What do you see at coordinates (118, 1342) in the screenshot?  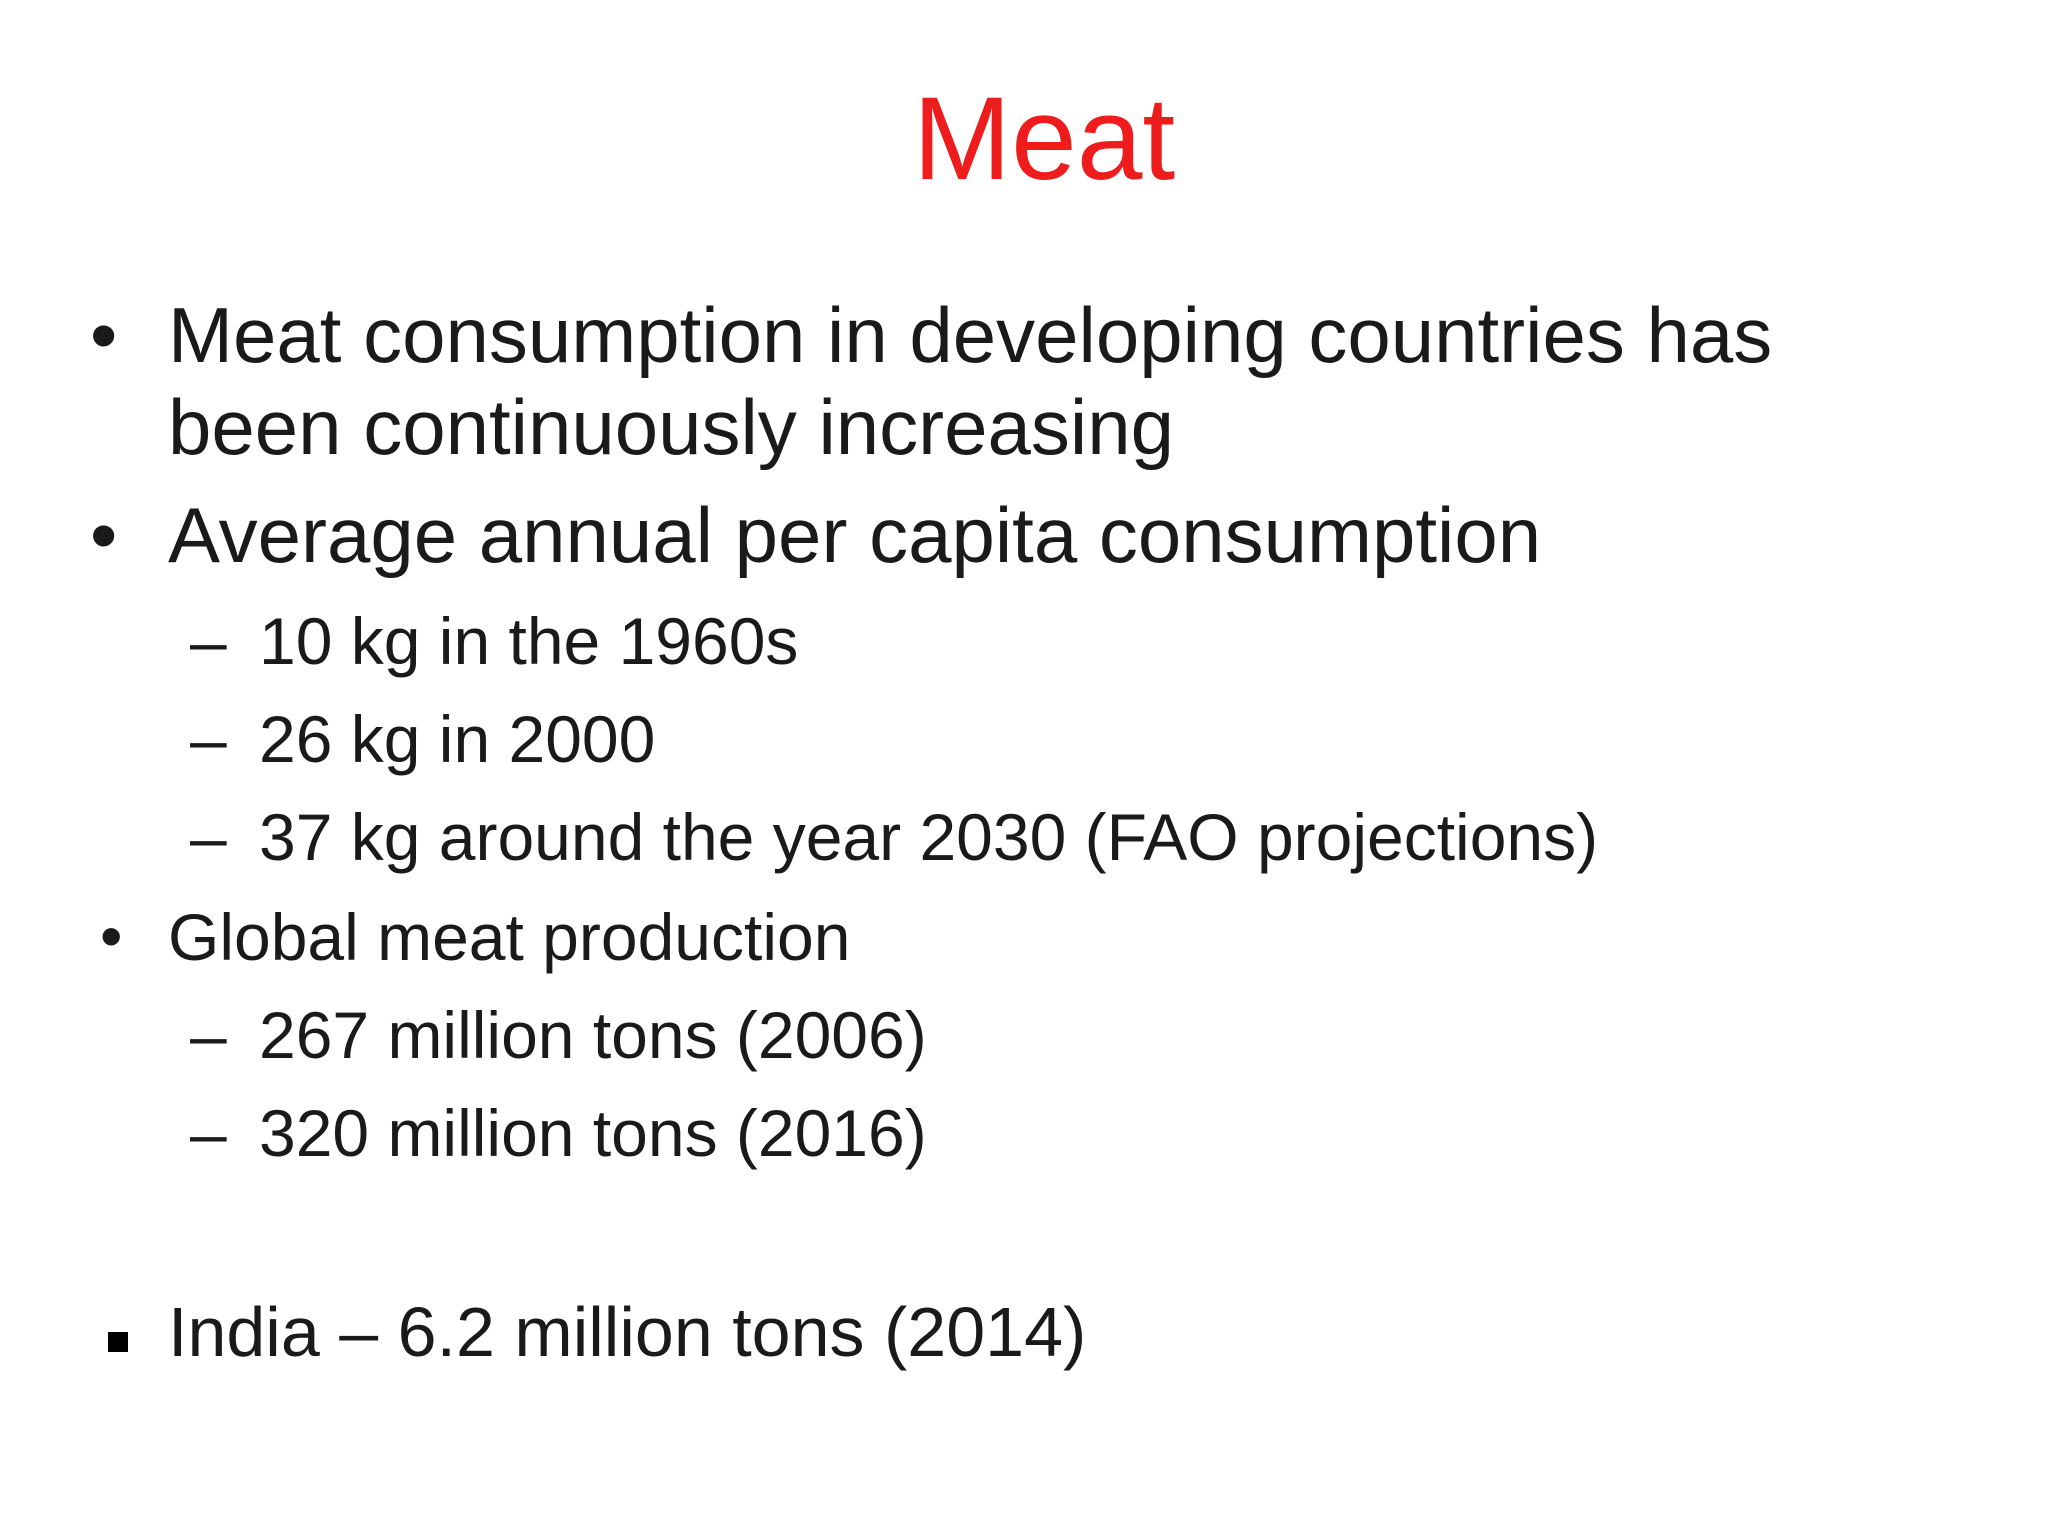 I see `square-bullet-icon` at bounding box center [118, 1342].